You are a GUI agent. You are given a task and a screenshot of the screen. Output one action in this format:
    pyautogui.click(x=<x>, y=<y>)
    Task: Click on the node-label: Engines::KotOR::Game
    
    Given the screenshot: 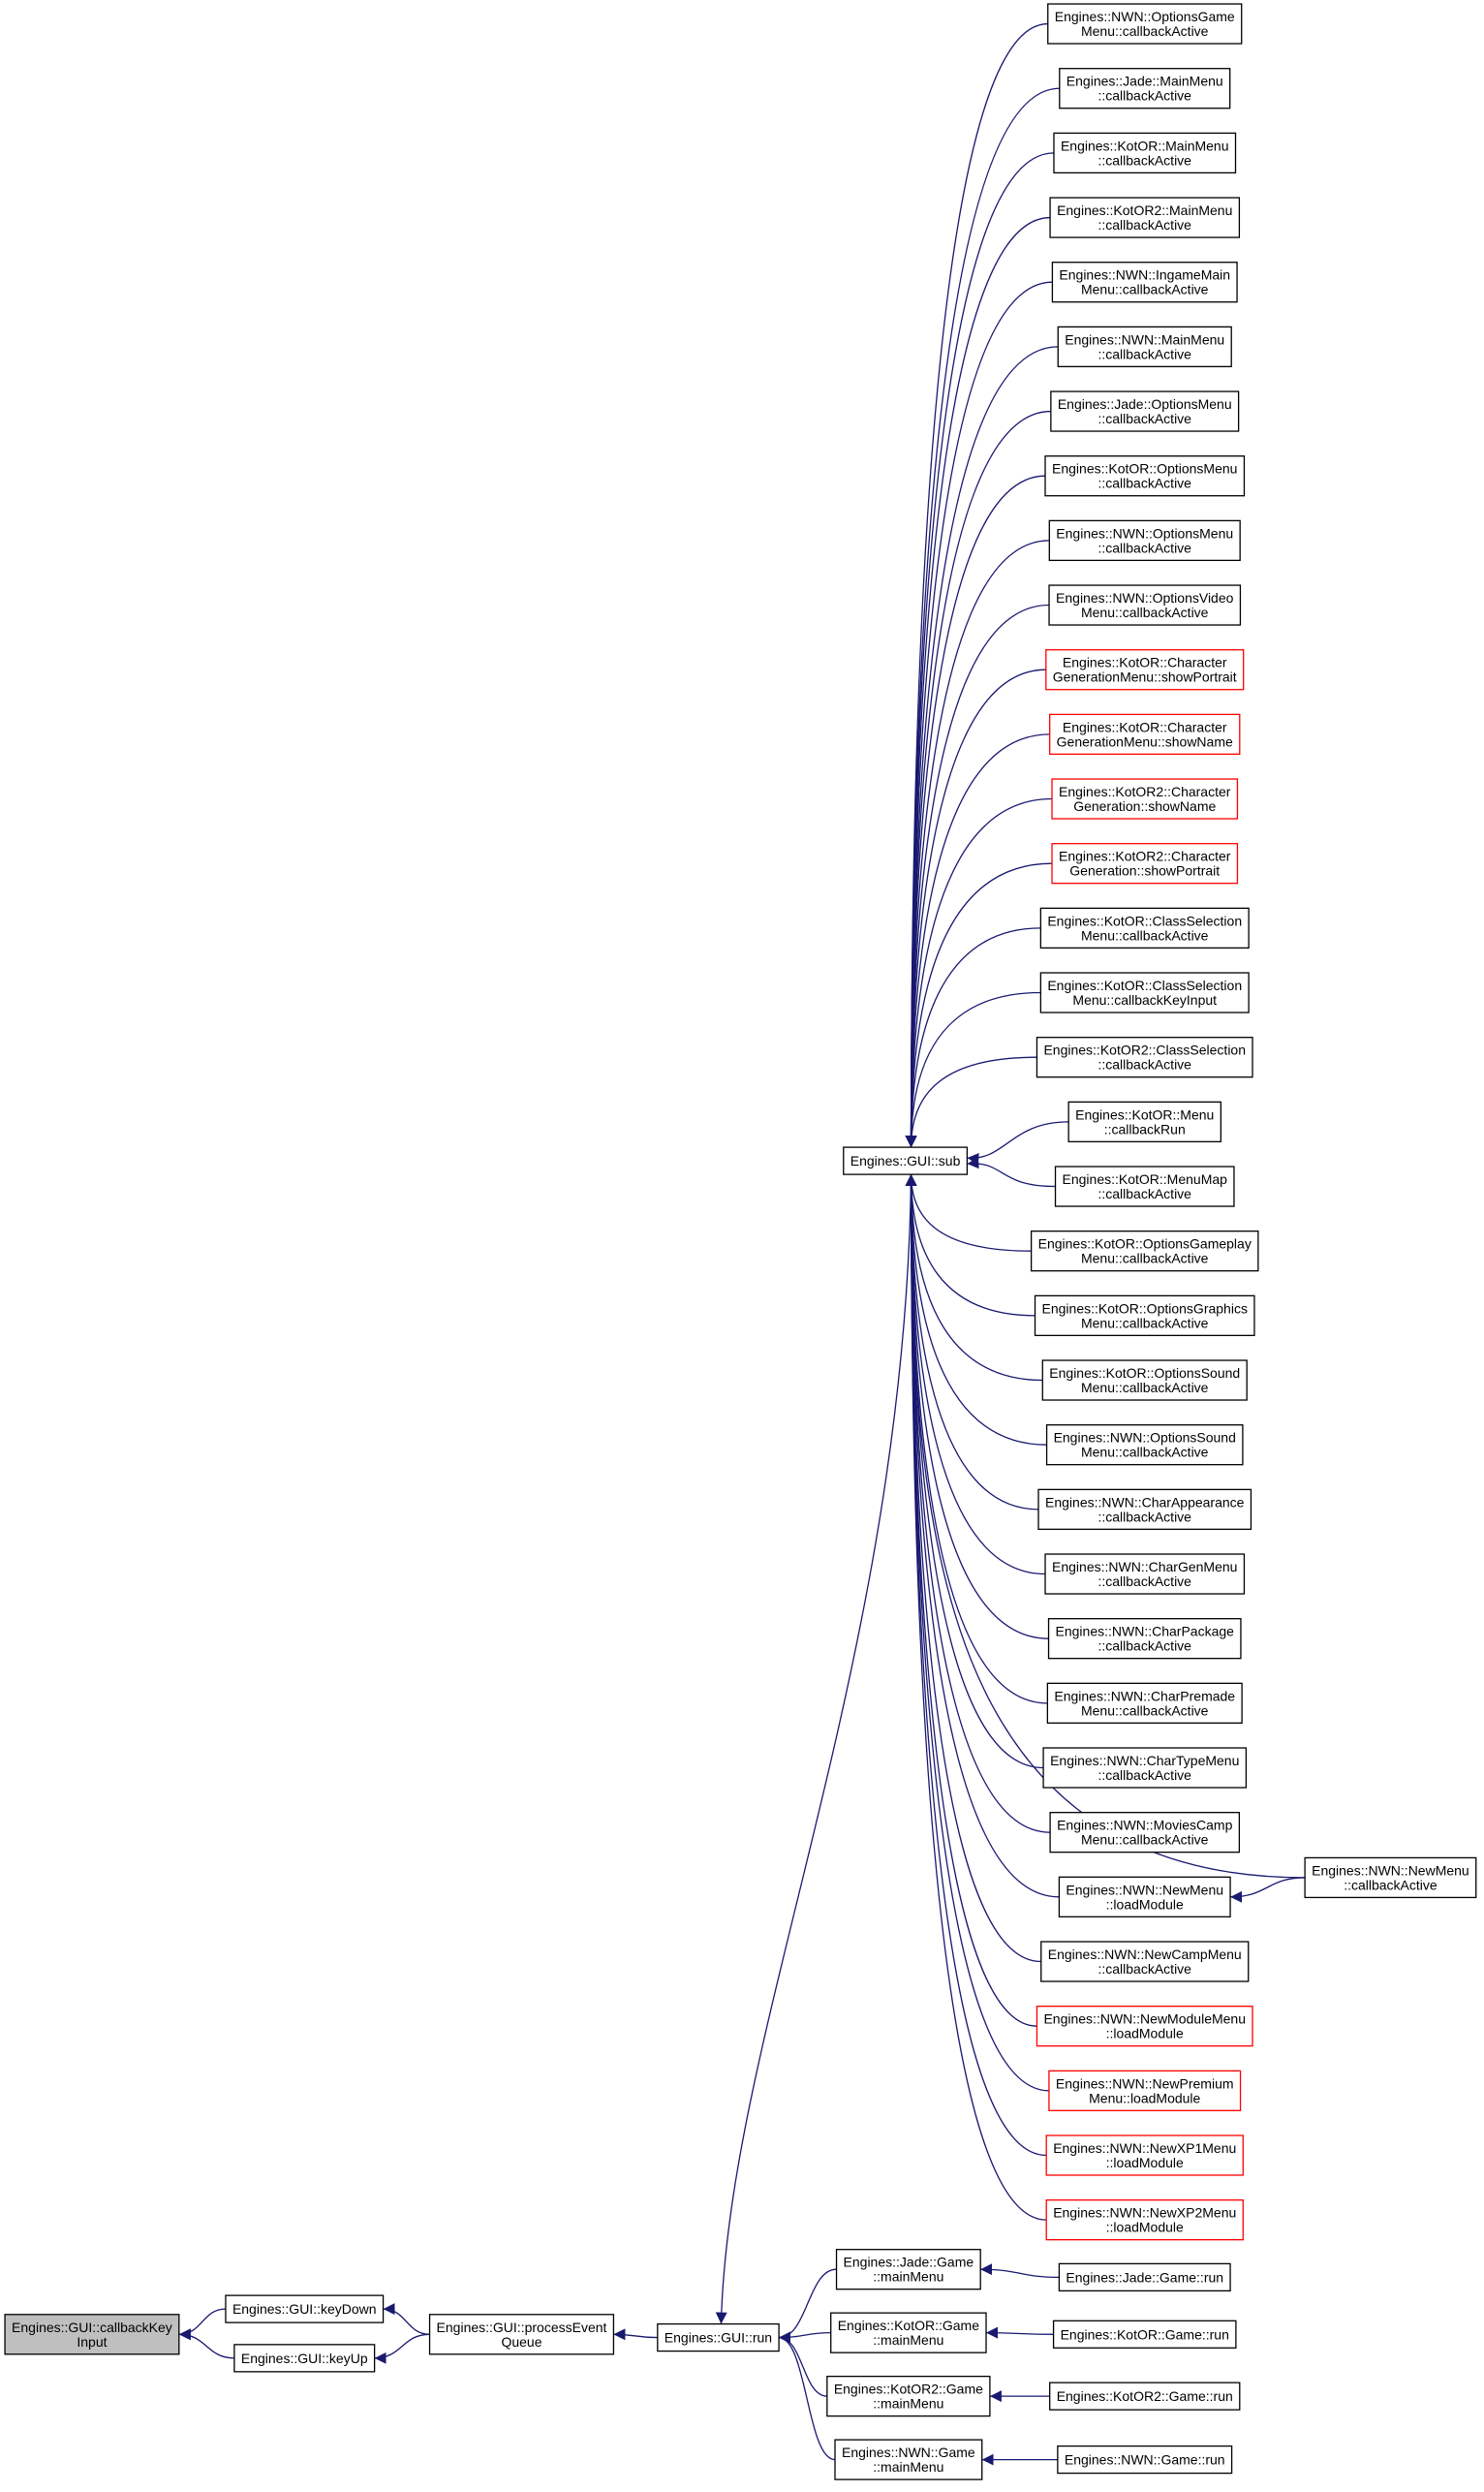 What is the action you would take?
    pyautogui.click(x=909, y=2325)
    